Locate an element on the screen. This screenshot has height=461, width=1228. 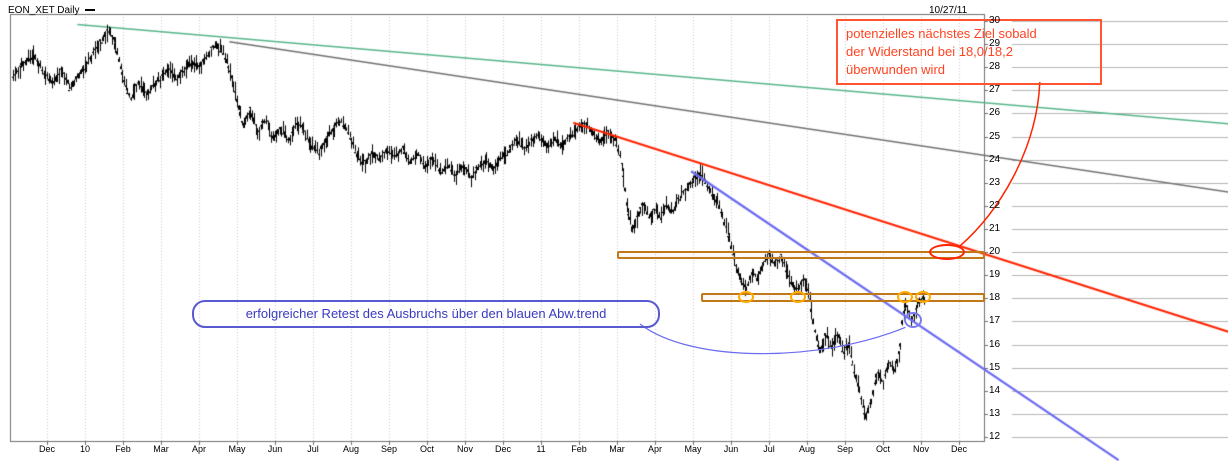
y-axis-label: 14 is located at coordinates (995, 390).